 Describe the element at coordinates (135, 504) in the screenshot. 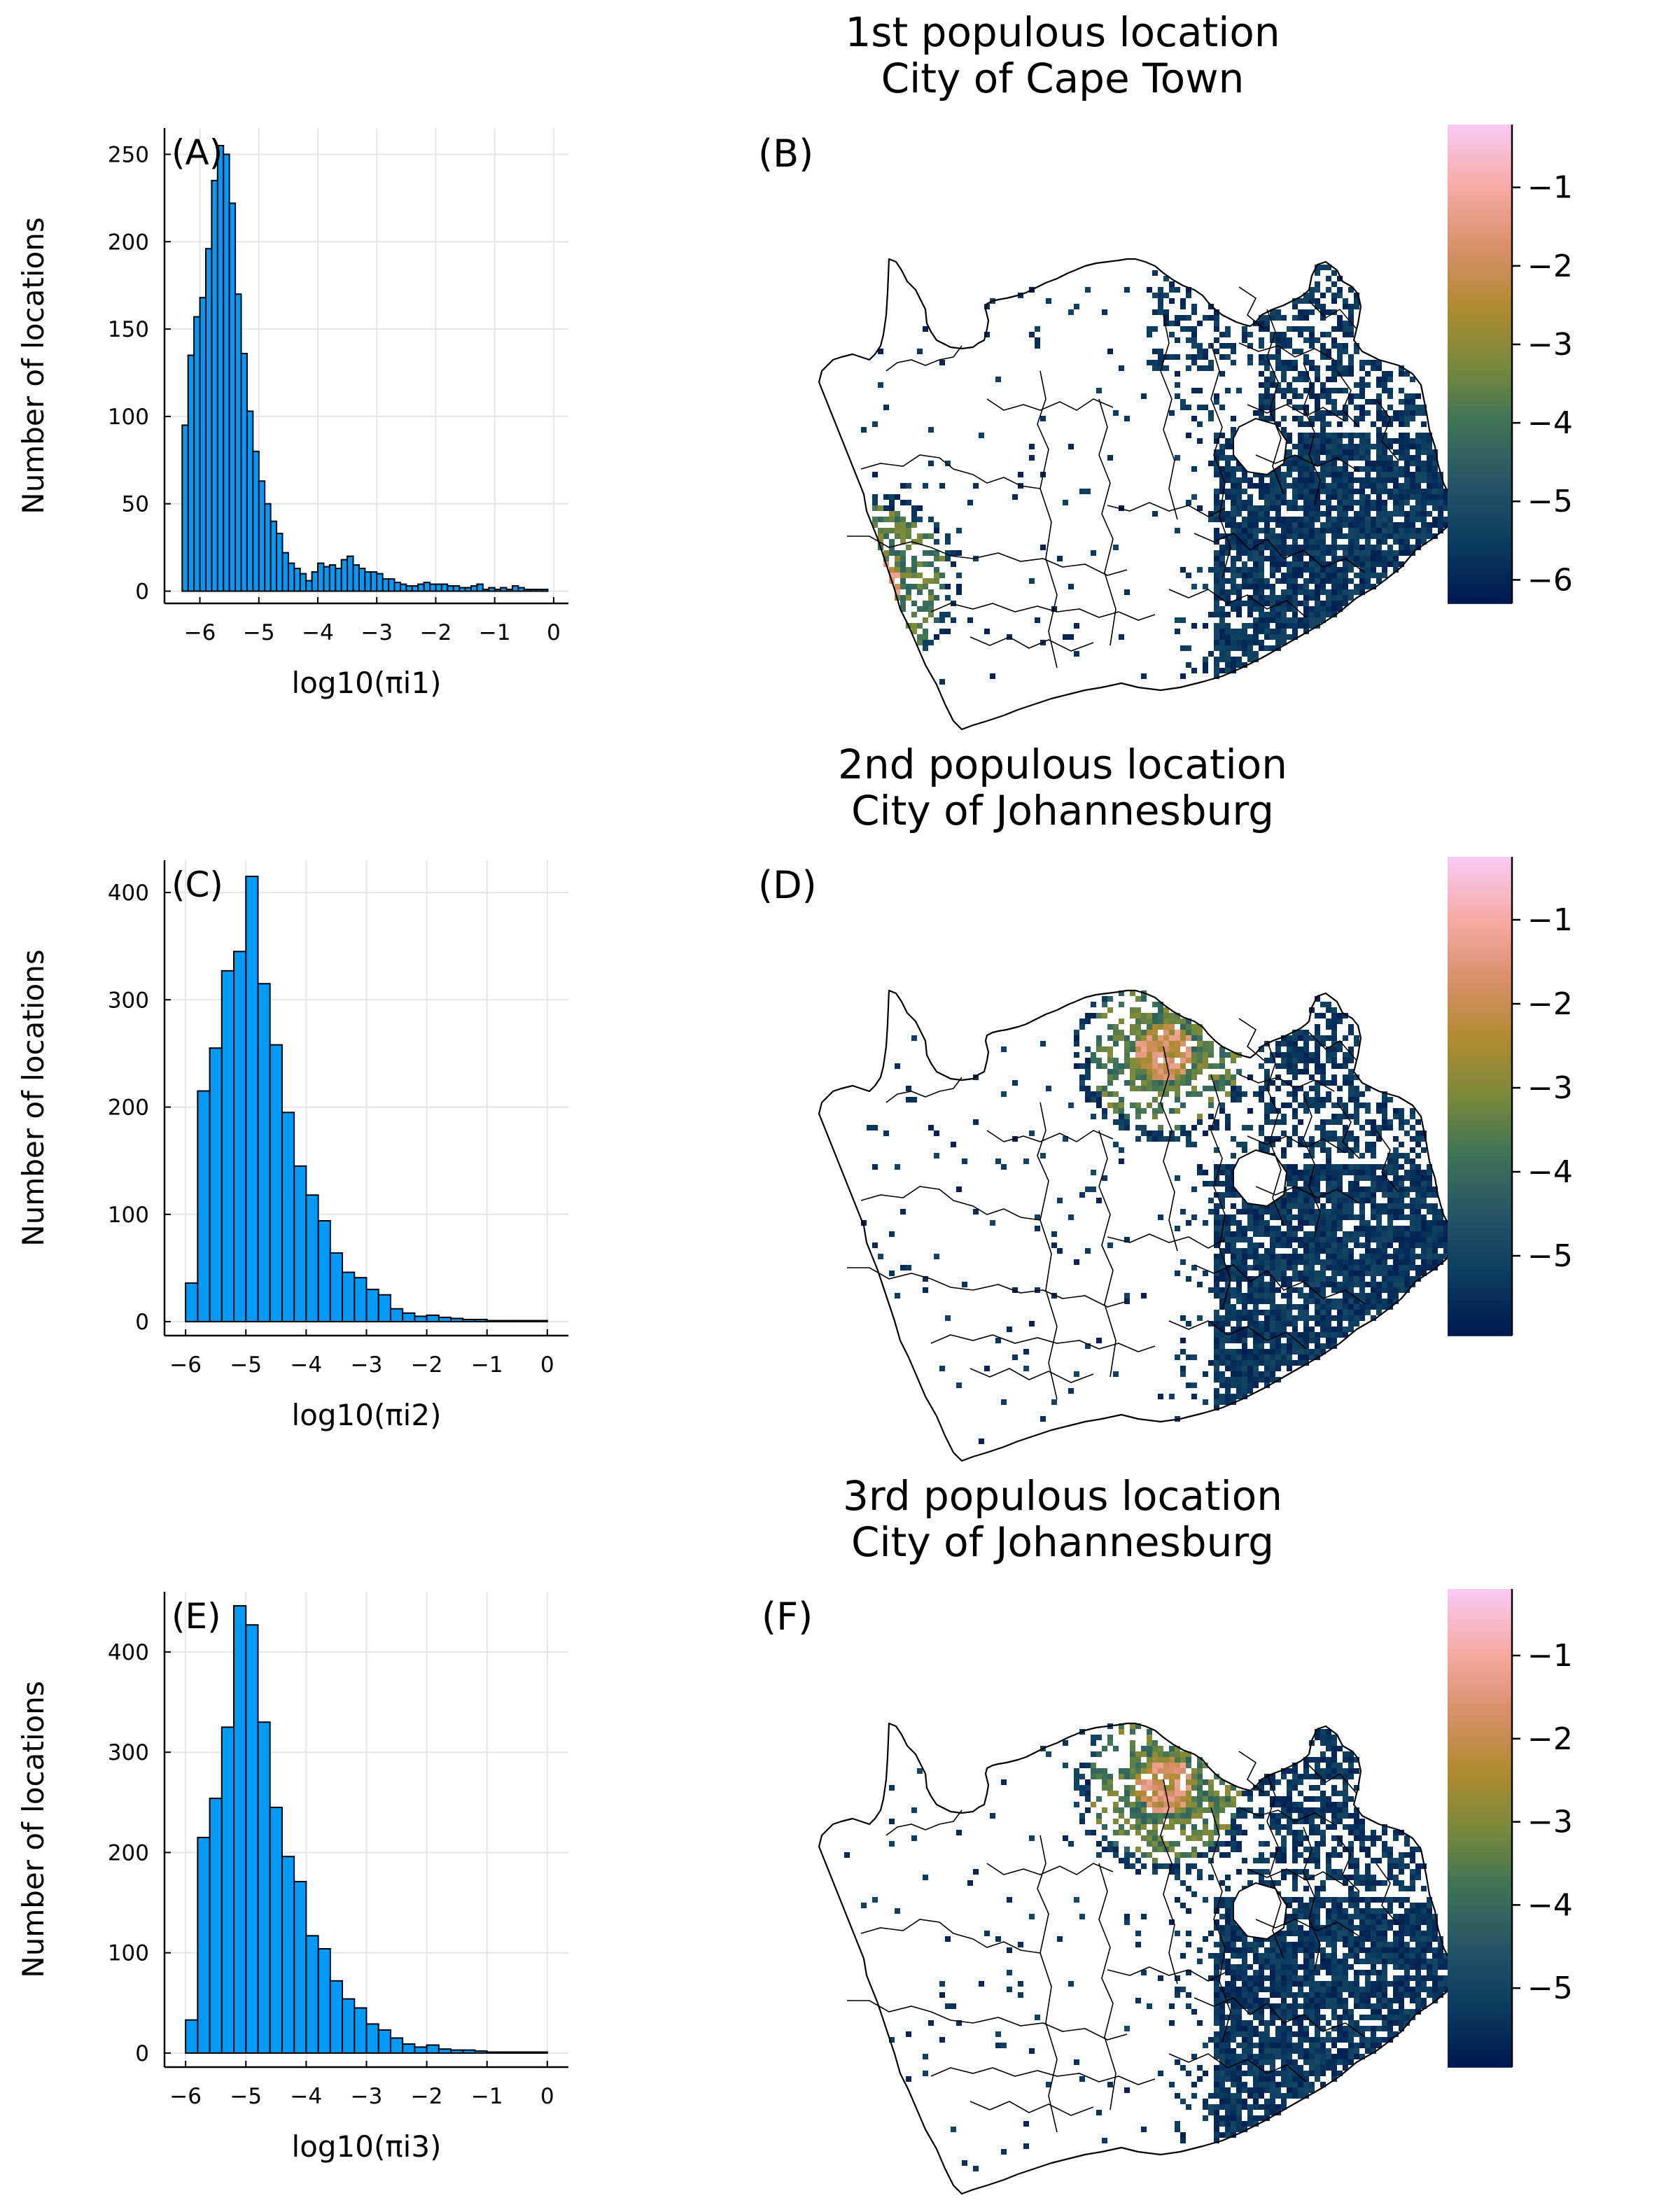

I see `y-tick-label: 50` at that location.